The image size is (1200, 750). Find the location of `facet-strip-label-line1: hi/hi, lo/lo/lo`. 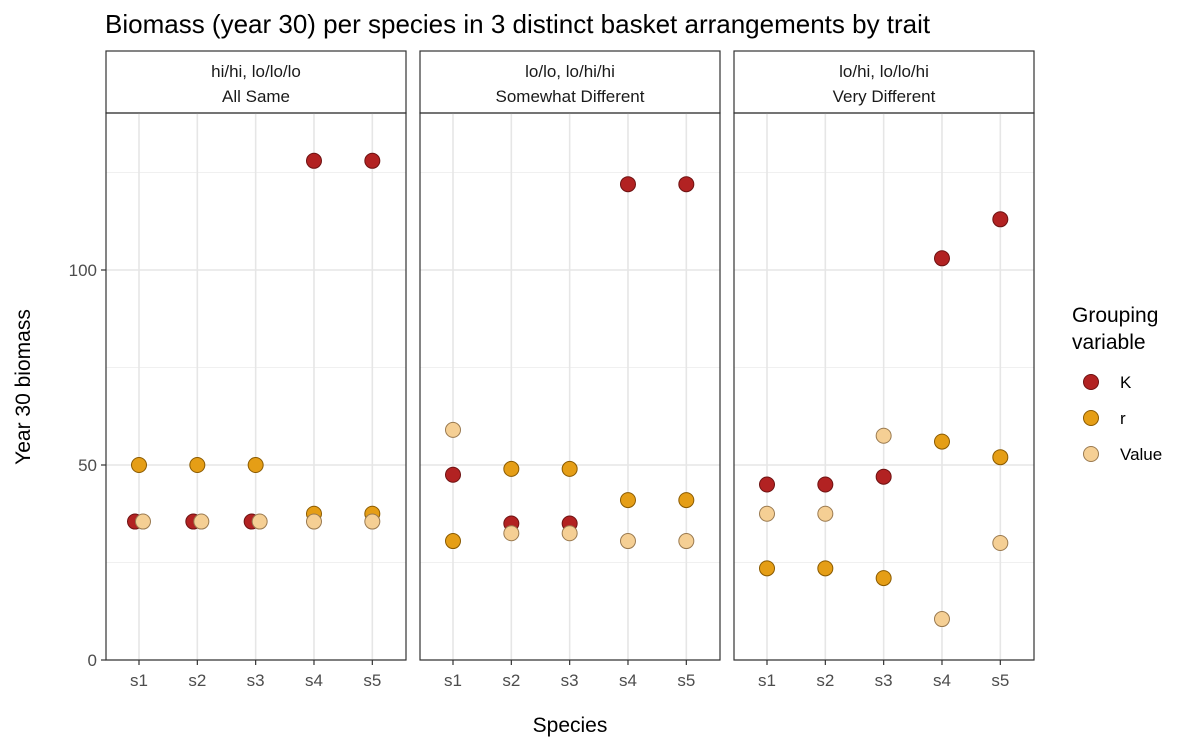

facet-strip-label-line1: hi/hi, lo/lo/lo is located at coordinates (256, 71).